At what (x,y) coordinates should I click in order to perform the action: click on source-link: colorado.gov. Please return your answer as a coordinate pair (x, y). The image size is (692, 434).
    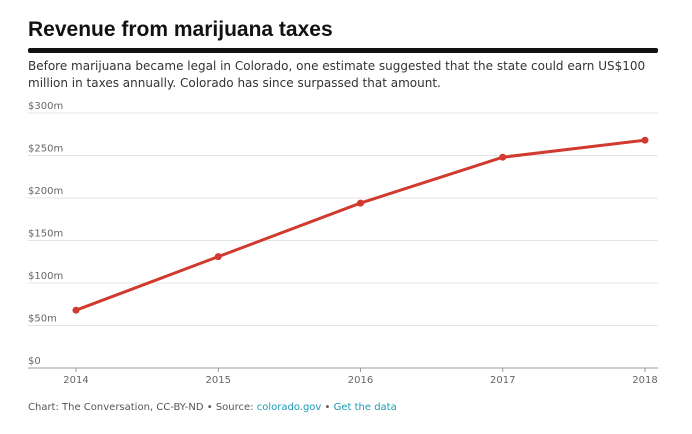
    Looking at the image, I should click on (289, 407).